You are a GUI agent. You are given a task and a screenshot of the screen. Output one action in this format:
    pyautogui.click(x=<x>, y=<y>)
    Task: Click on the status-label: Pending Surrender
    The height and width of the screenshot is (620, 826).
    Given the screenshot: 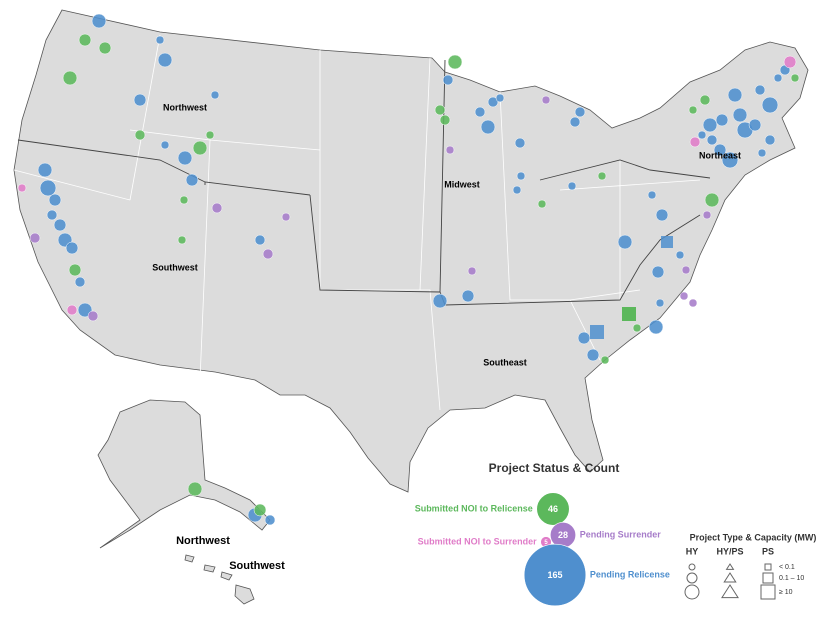 What is the action you would take?
    pyautogui.click(x=621, y=534)
    